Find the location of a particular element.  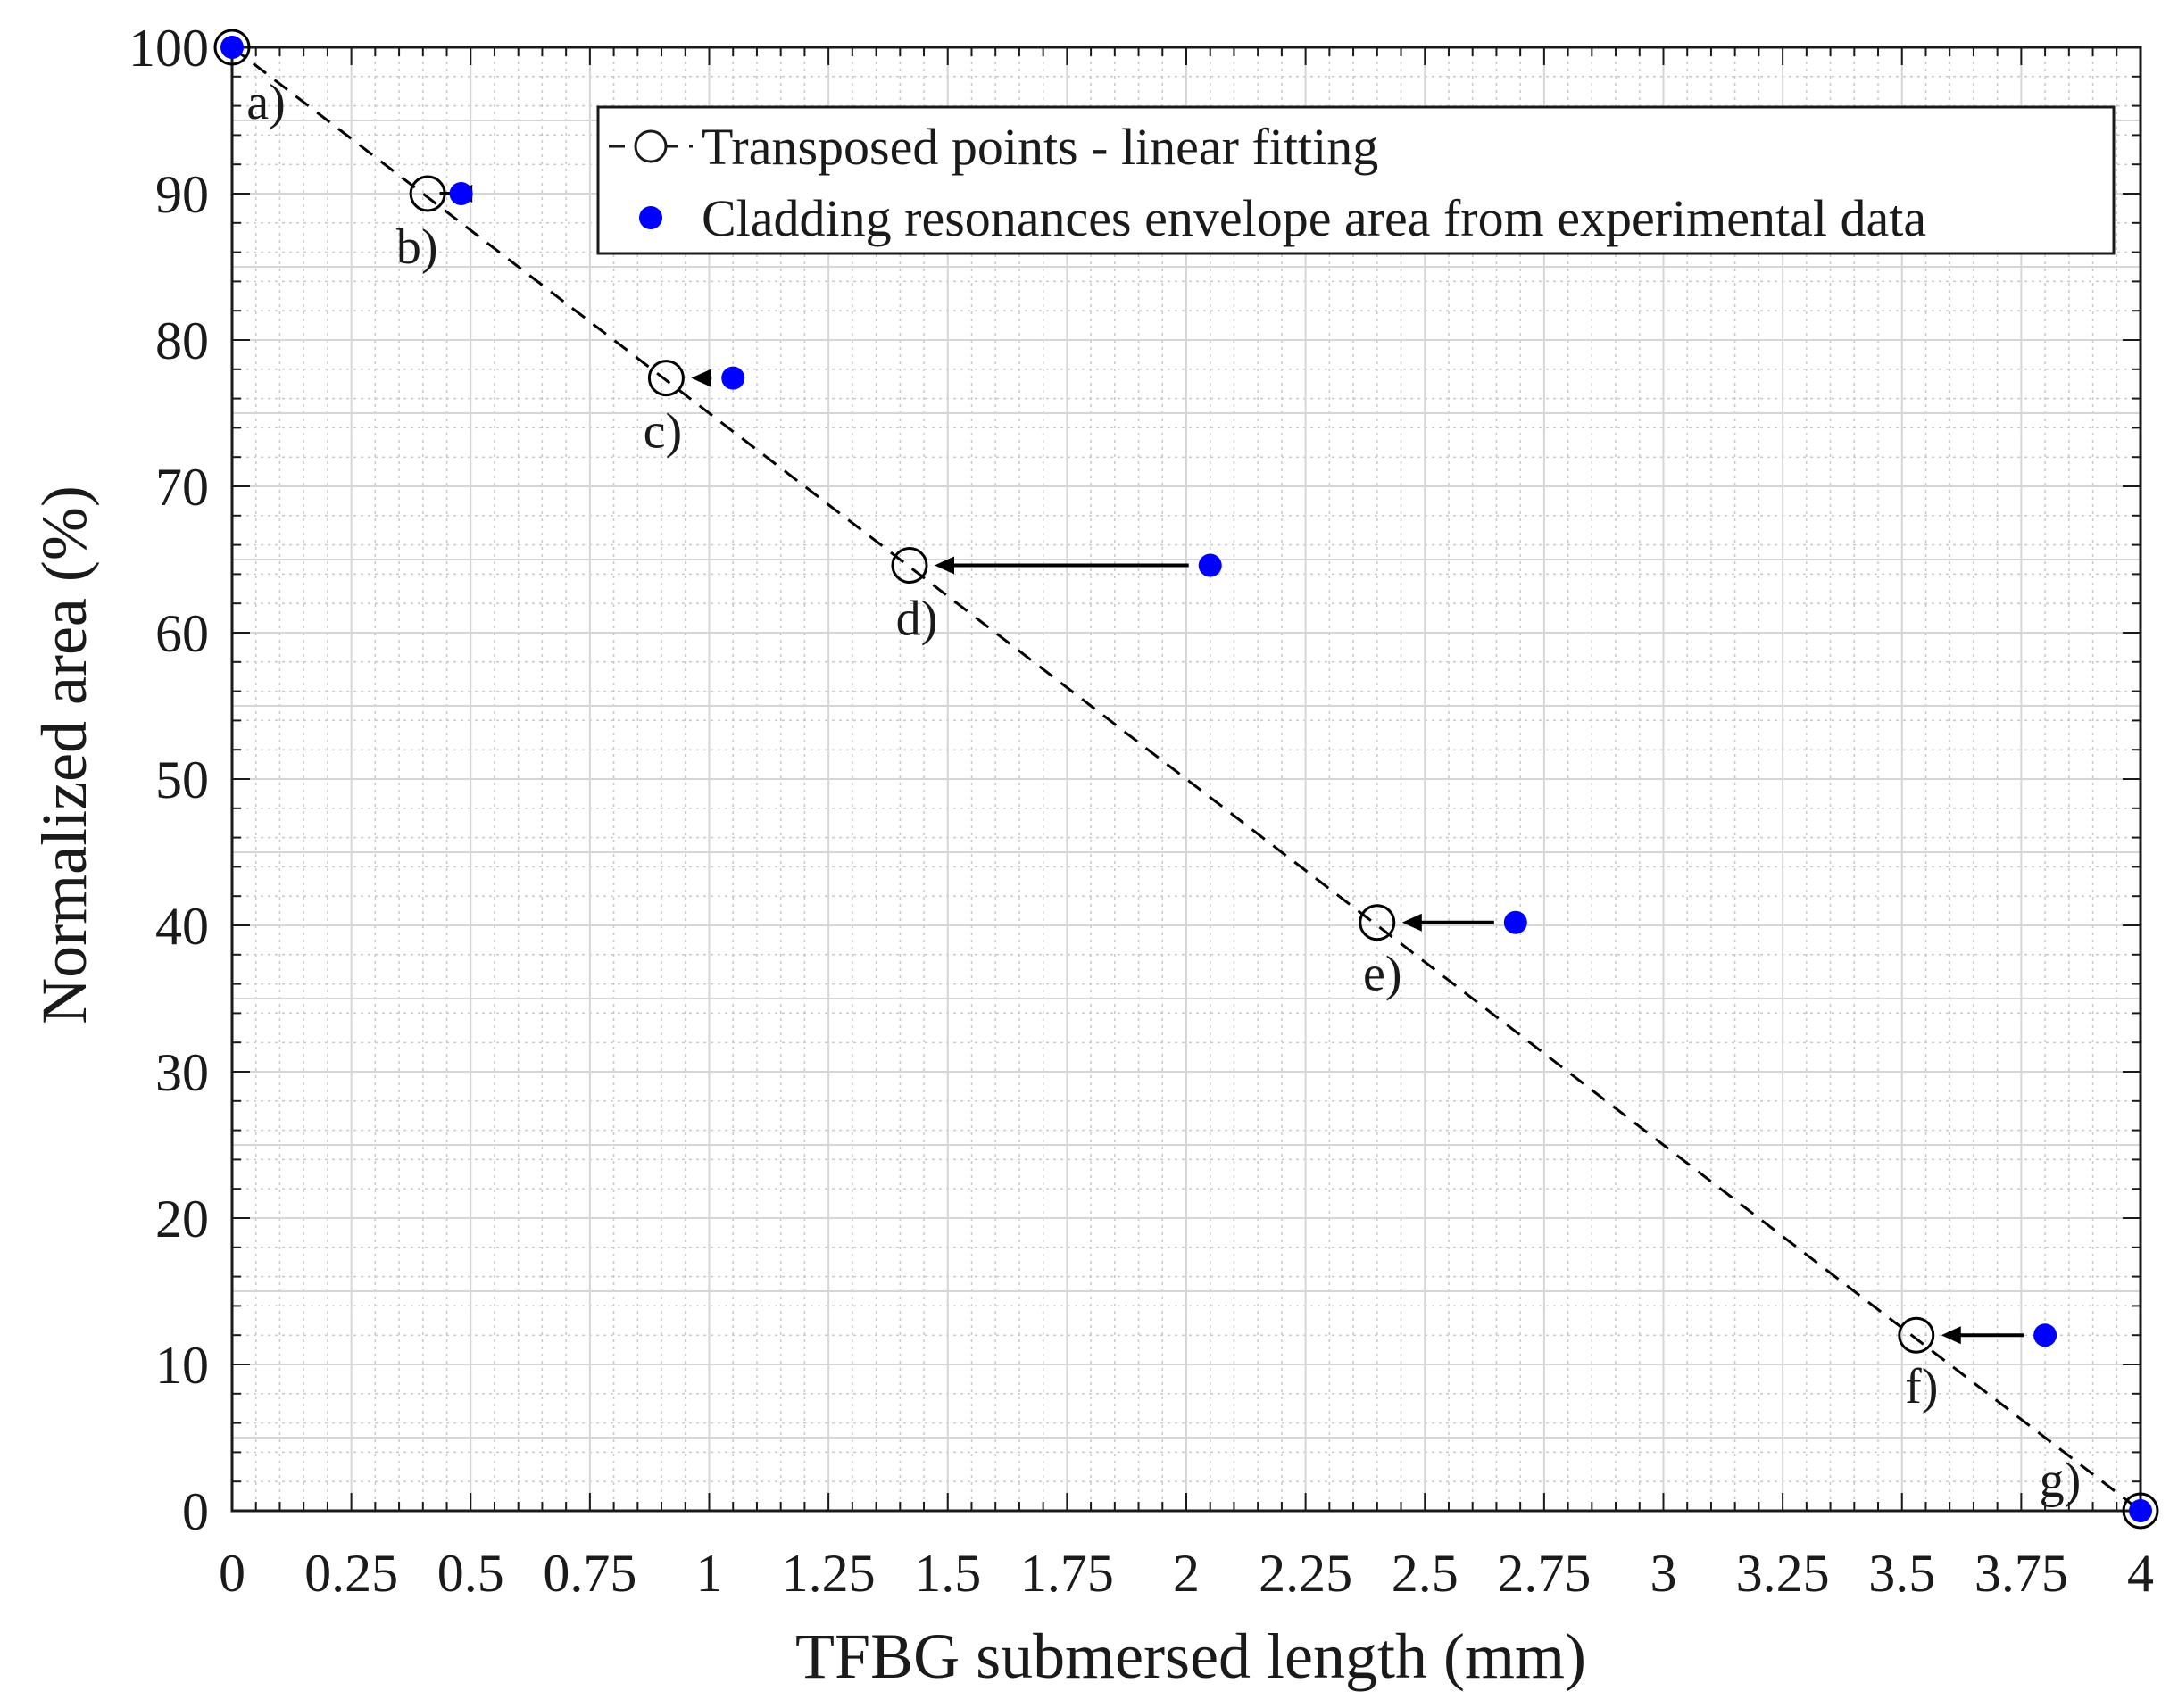

point-label: e) is located at coordinates (1382, 974).